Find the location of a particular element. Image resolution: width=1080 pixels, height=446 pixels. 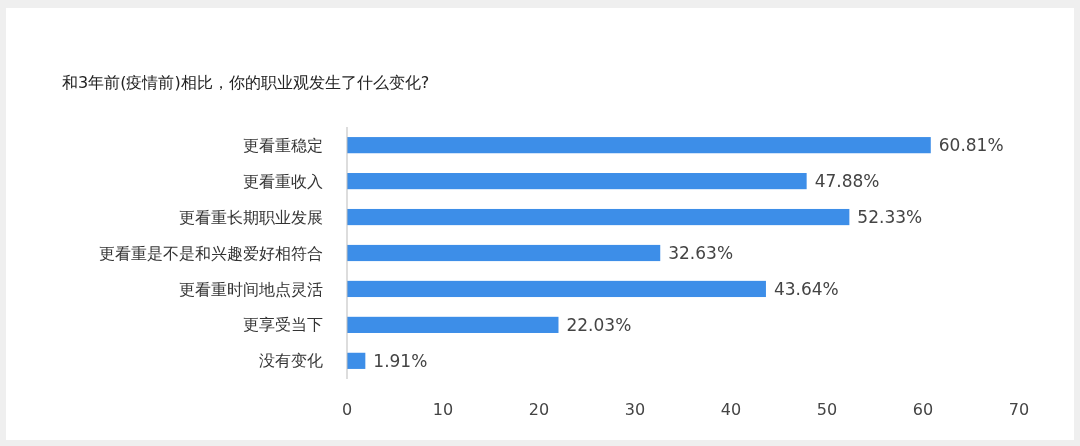

data-label: 47.88% is located at coordinates (847, 181).